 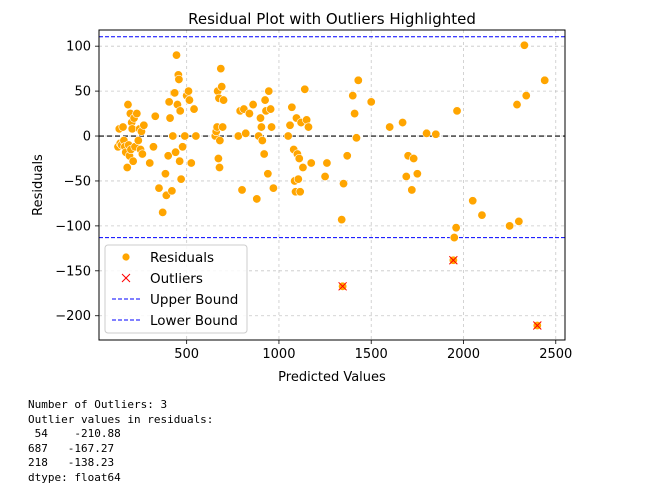 I want to click on legend-upper-bound-label: Upper Bound, so click(x=194, y=300).